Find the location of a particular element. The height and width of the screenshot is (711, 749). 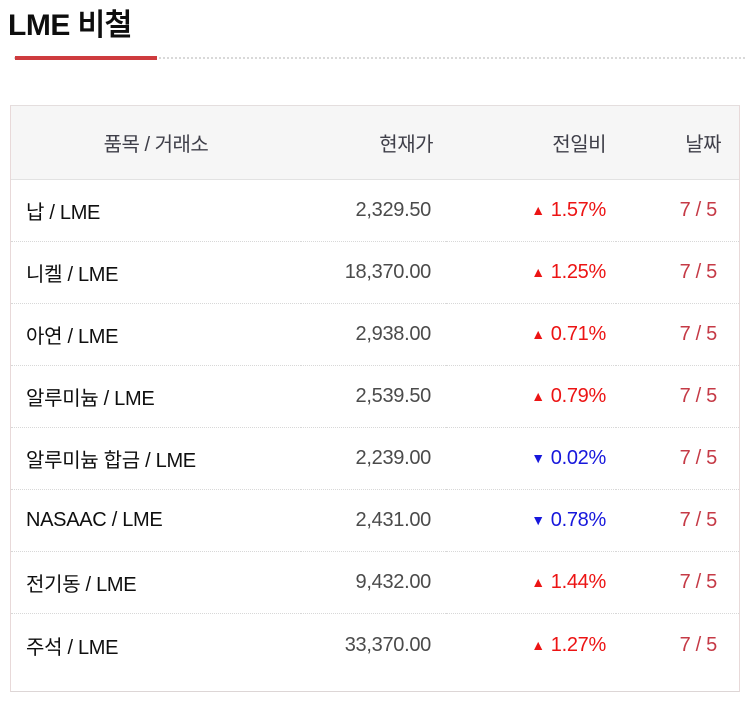

dotted-divider is located at coordinates (379, 58).